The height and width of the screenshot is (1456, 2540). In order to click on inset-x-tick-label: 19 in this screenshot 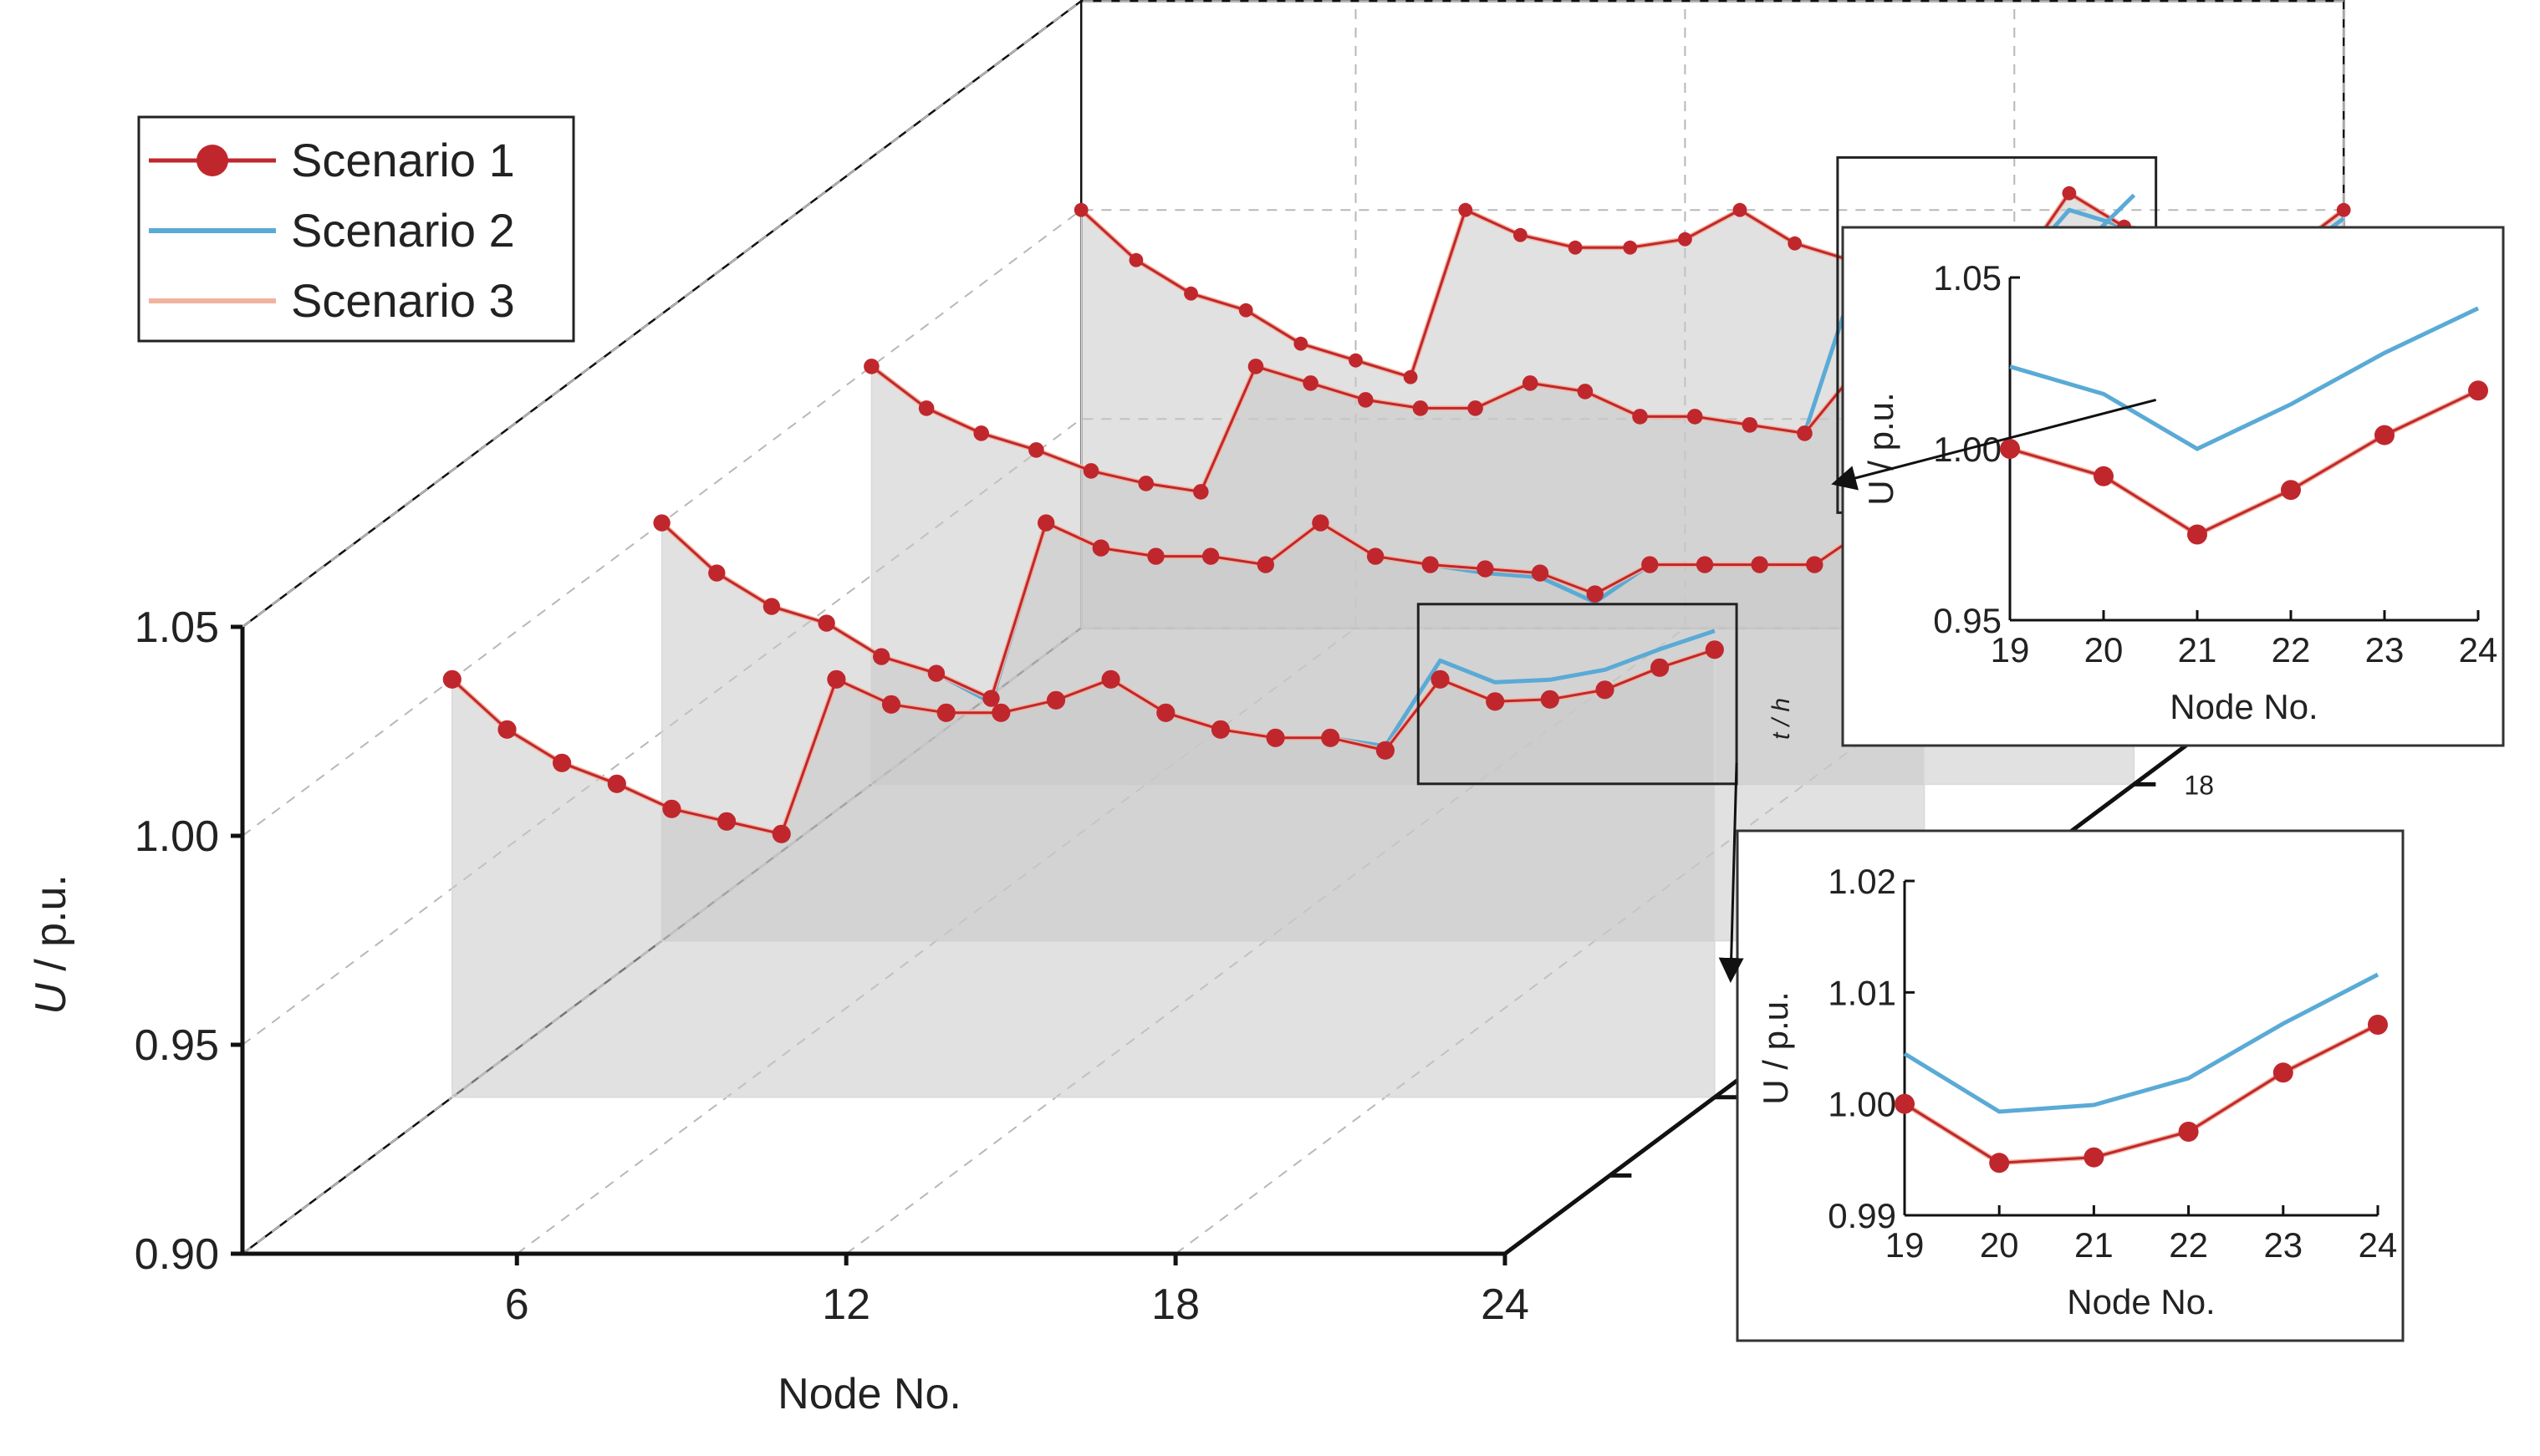, I will do `click(1905, 1245)`.